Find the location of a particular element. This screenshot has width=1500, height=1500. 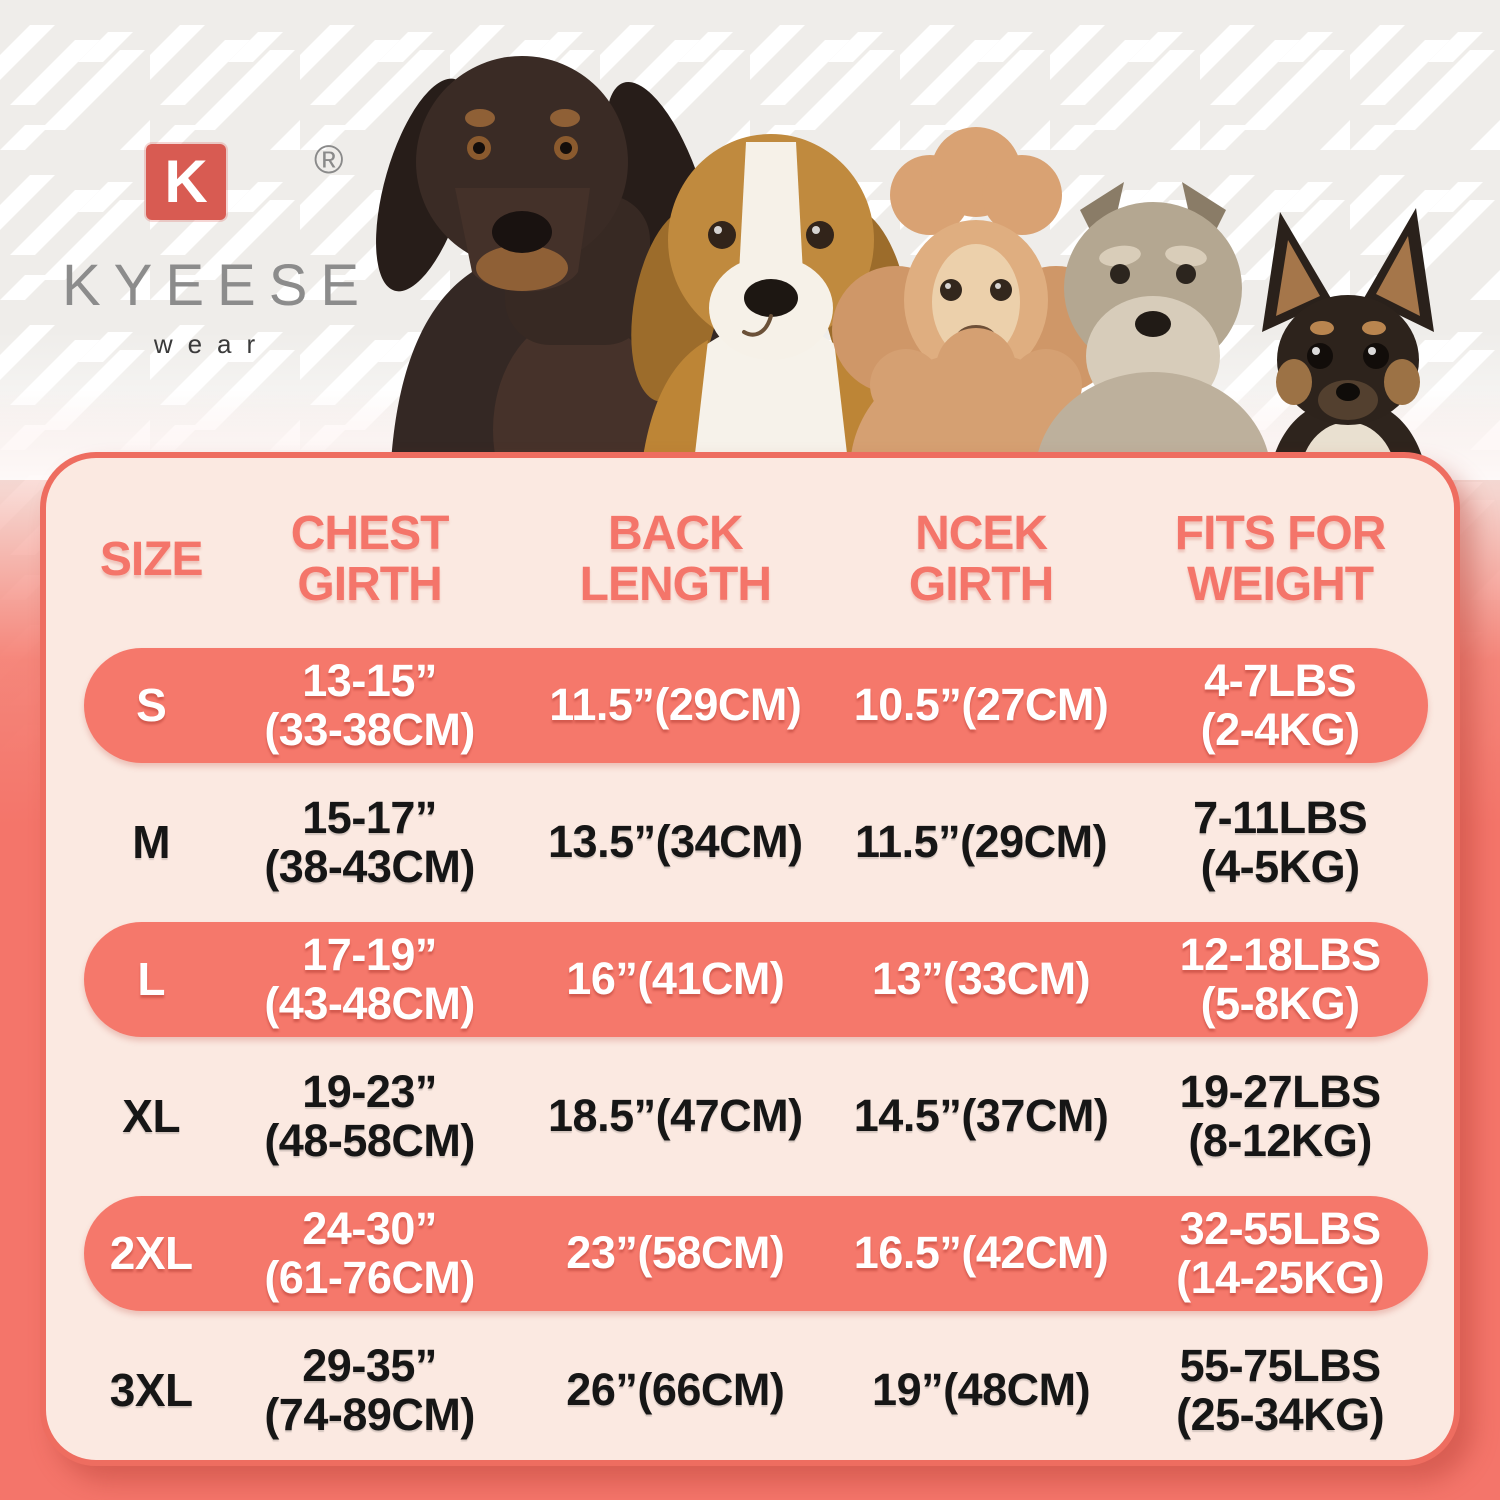

brand-logo: K ® KYEESE wear is located at coordinates (212, 250).